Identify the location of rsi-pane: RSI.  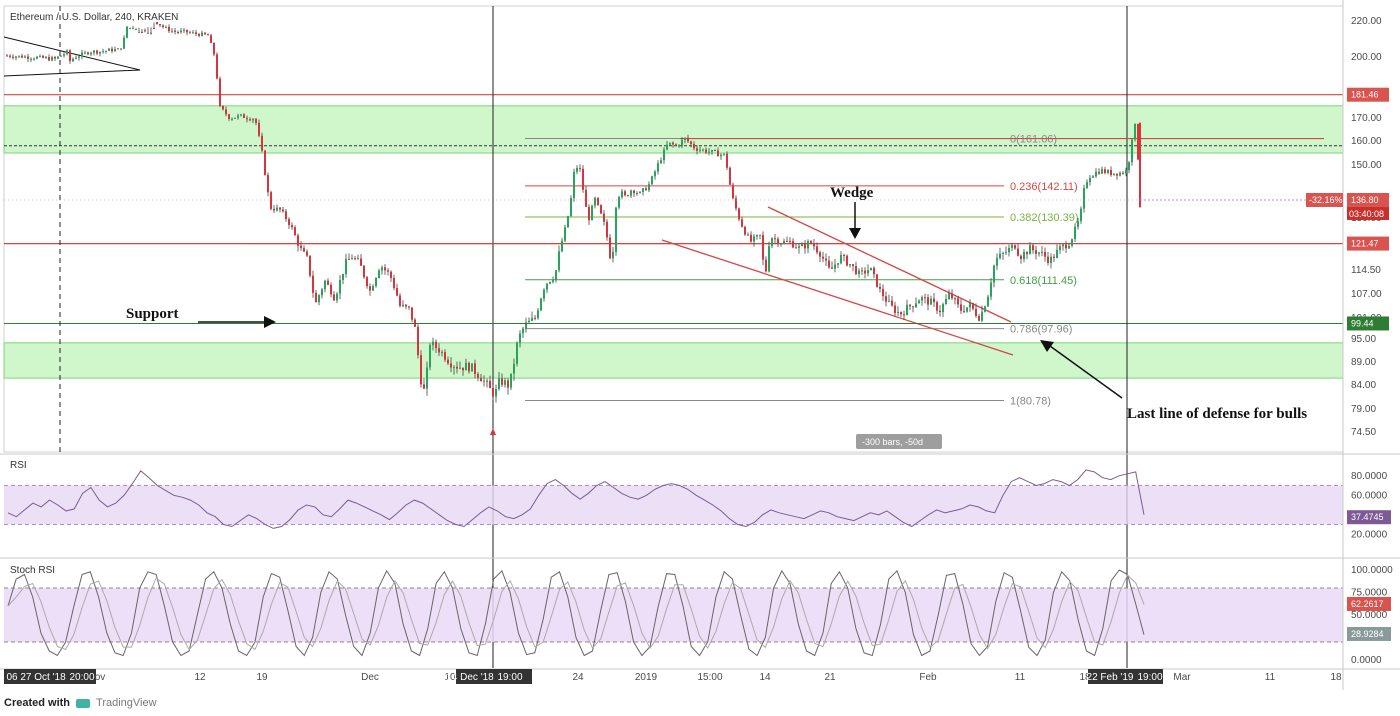
(673, 494).